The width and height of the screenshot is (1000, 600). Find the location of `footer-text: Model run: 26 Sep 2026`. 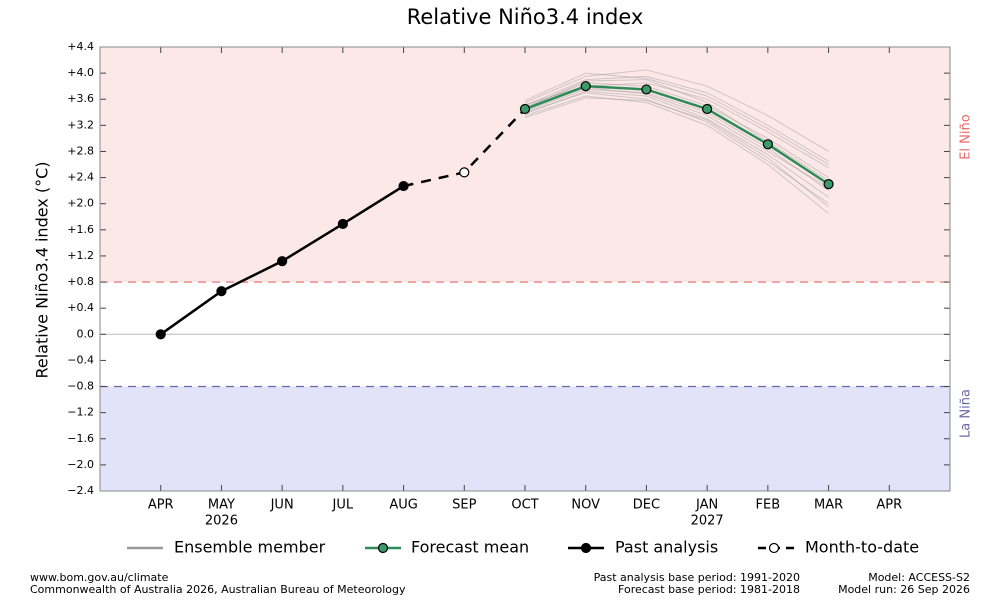

footer-text: Model run: 26 Sep 2026 is located at coordinates (904, 589).